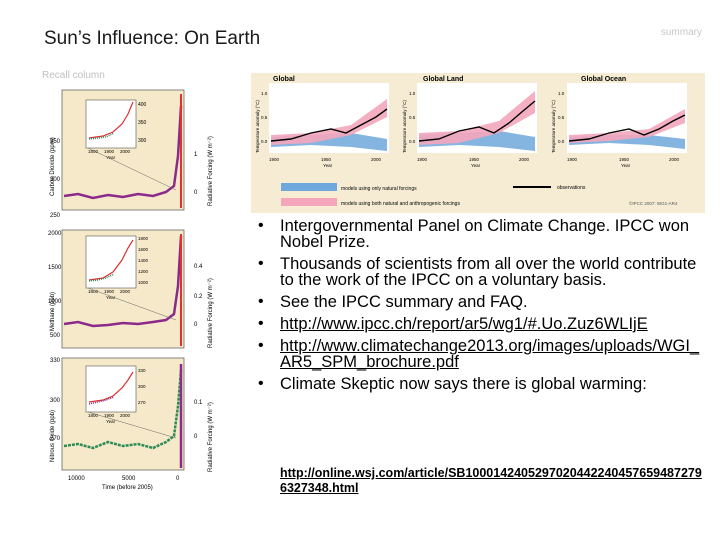 The height and width of the screenshot is (540, 720). What do you see at coordinates (196, 155) in the screenshot?
I see `co2-rtick: 1` at bounding box center [196, 155].